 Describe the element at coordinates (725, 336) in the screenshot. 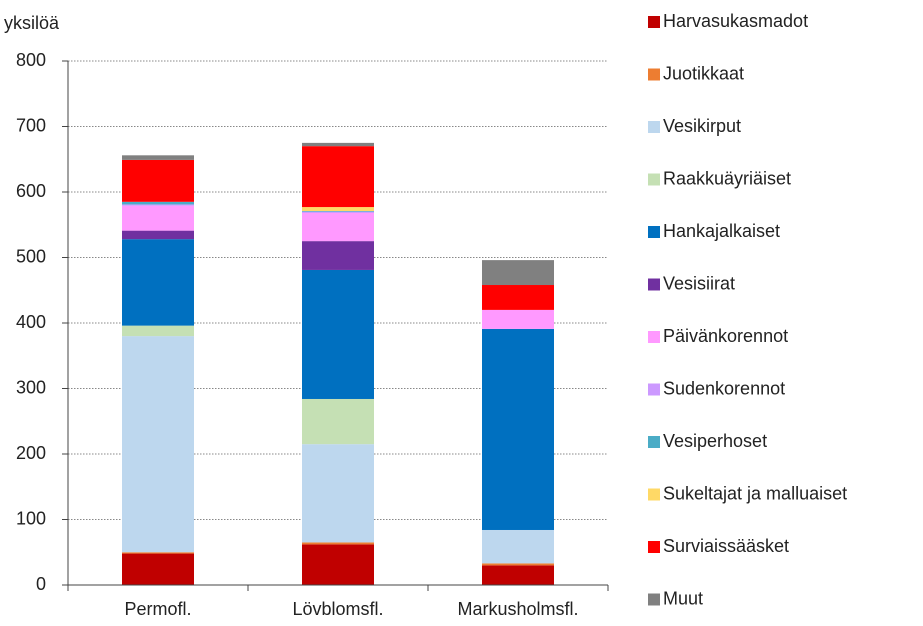

I see `legend-label: Päivänkorennot` at that location.